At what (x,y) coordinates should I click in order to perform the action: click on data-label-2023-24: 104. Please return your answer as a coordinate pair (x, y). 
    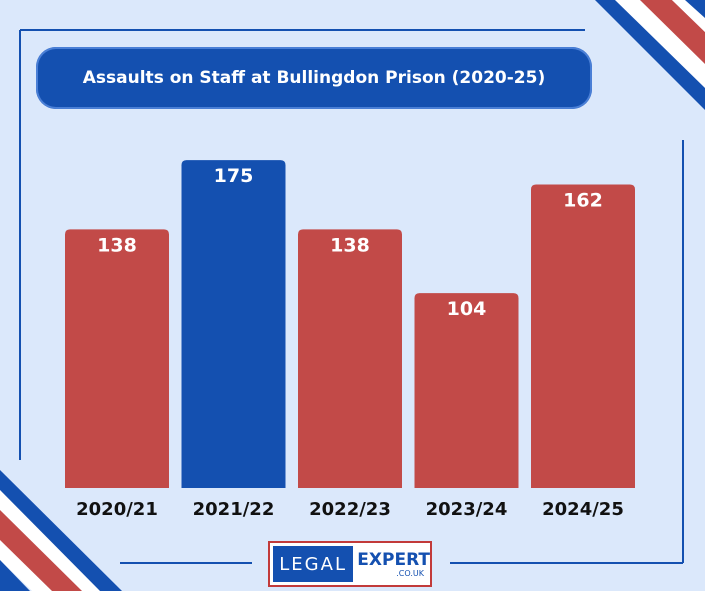
    Looking at the image, I should click on (467, 309).